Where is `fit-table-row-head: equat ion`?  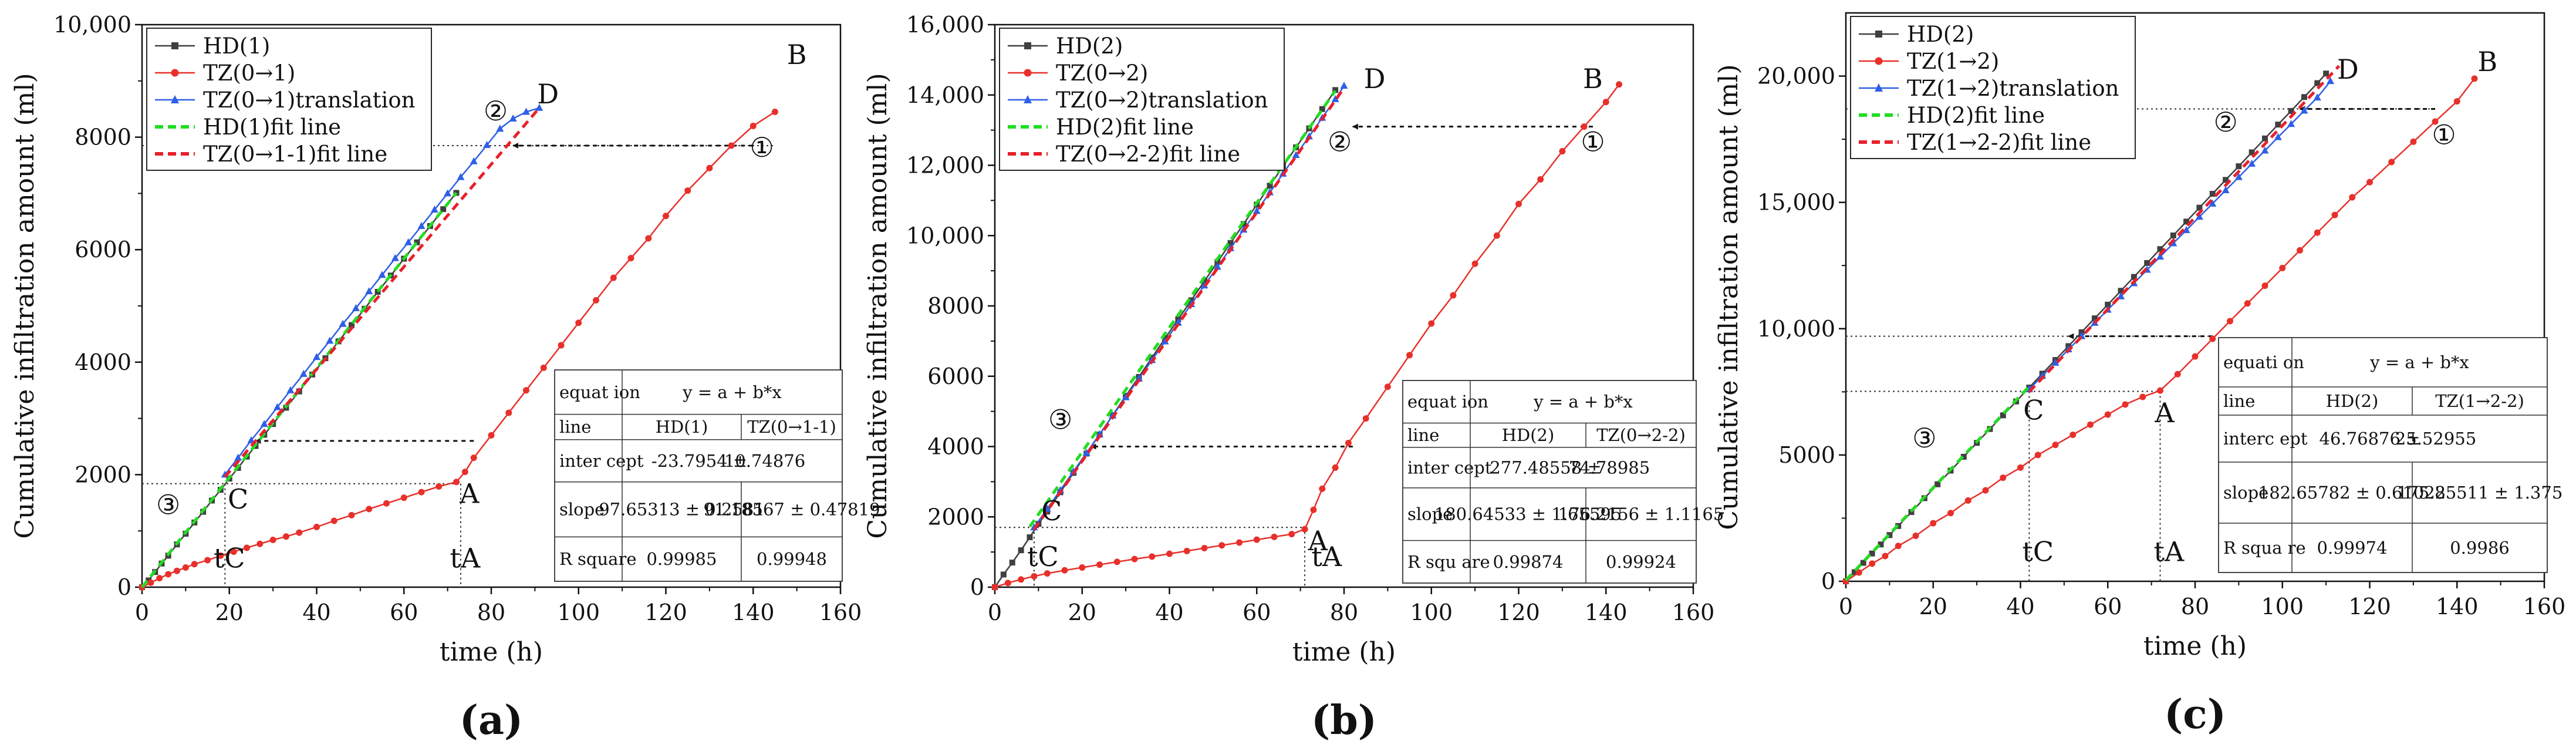 fit-table-row-head: equat ion is located at coordinates (599, 392).